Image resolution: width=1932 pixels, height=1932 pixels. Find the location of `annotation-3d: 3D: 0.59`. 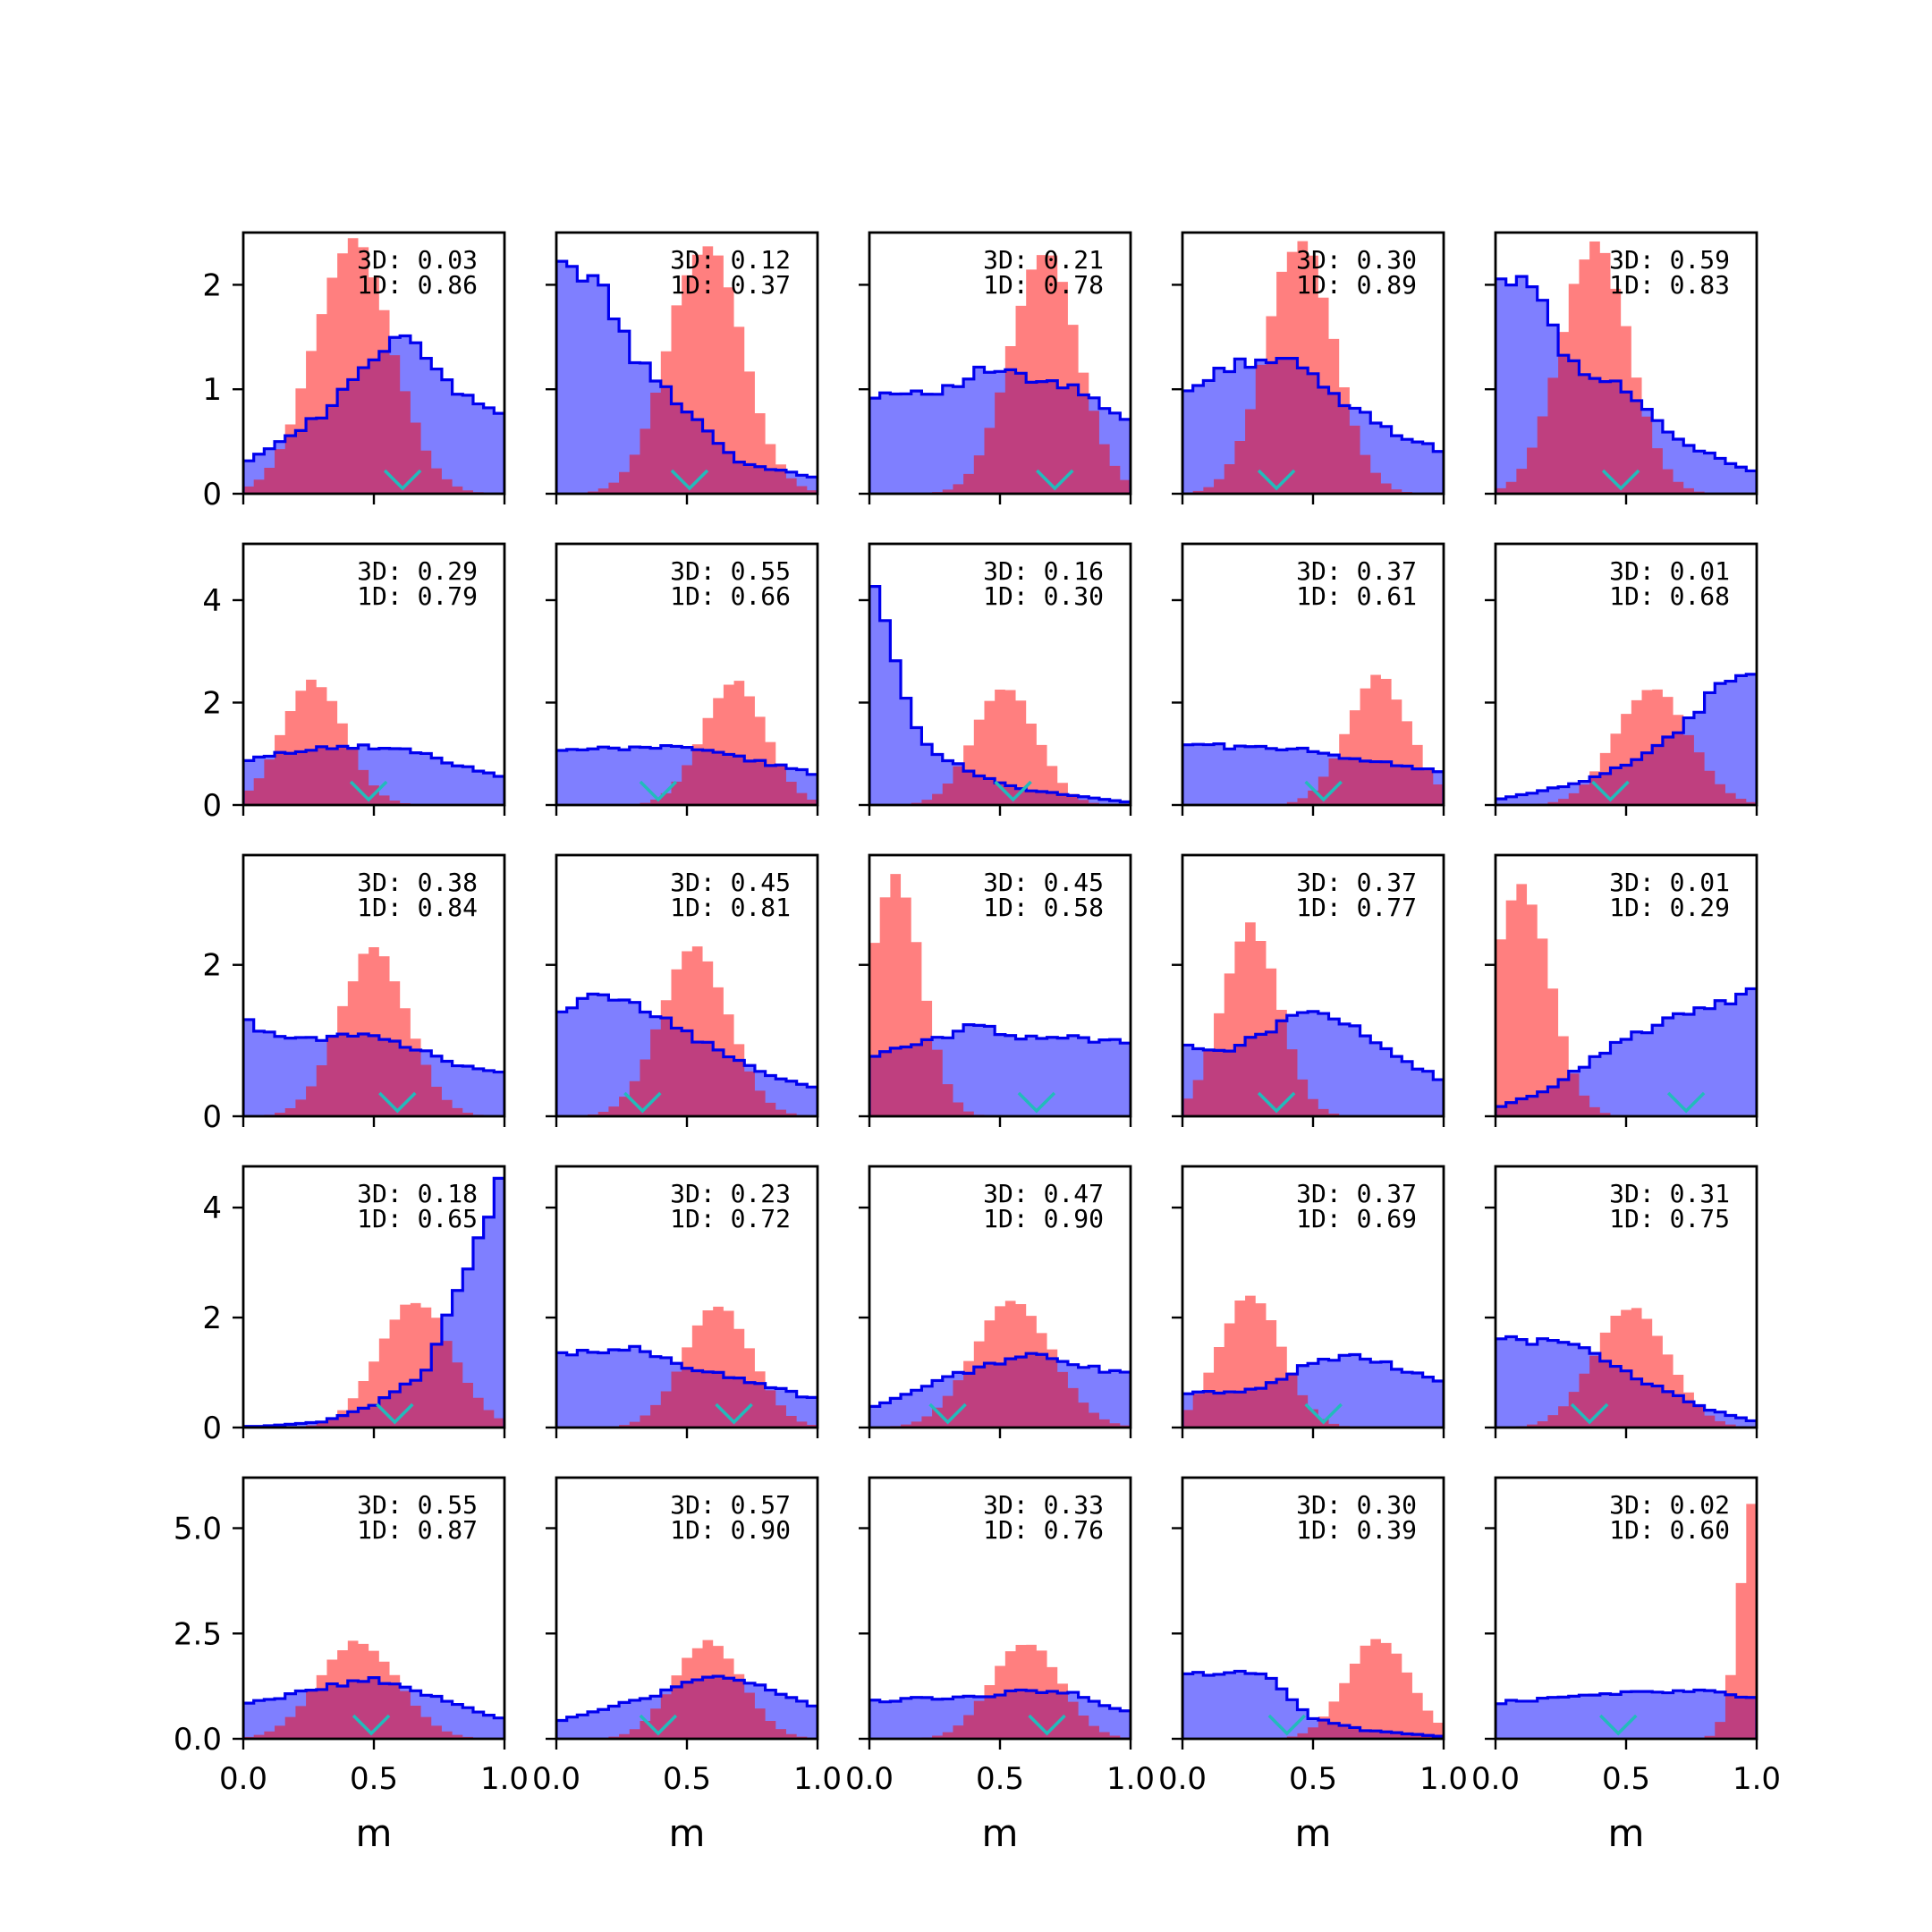

annotation-3d: 3D: 0.59 is located at coordinates (1669, 260).